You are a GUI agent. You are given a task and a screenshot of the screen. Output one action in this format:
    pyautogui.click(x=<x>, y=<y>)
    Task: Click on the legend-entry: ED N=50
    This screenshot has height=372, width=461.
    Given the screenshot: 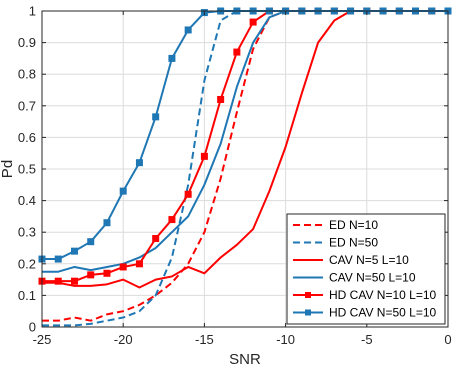 What is the action you would take?
    pyautogui.click(x=353, y=243)
    